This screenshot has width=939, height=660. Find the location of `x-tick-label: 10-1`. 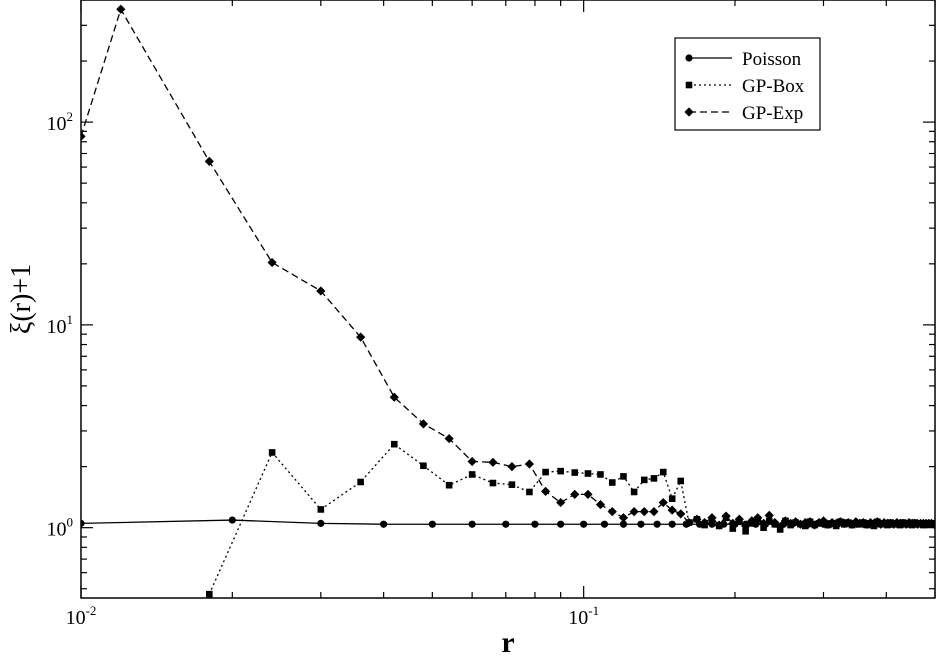

x-tick-label: 10-1 is located at coordinates (583, 616).